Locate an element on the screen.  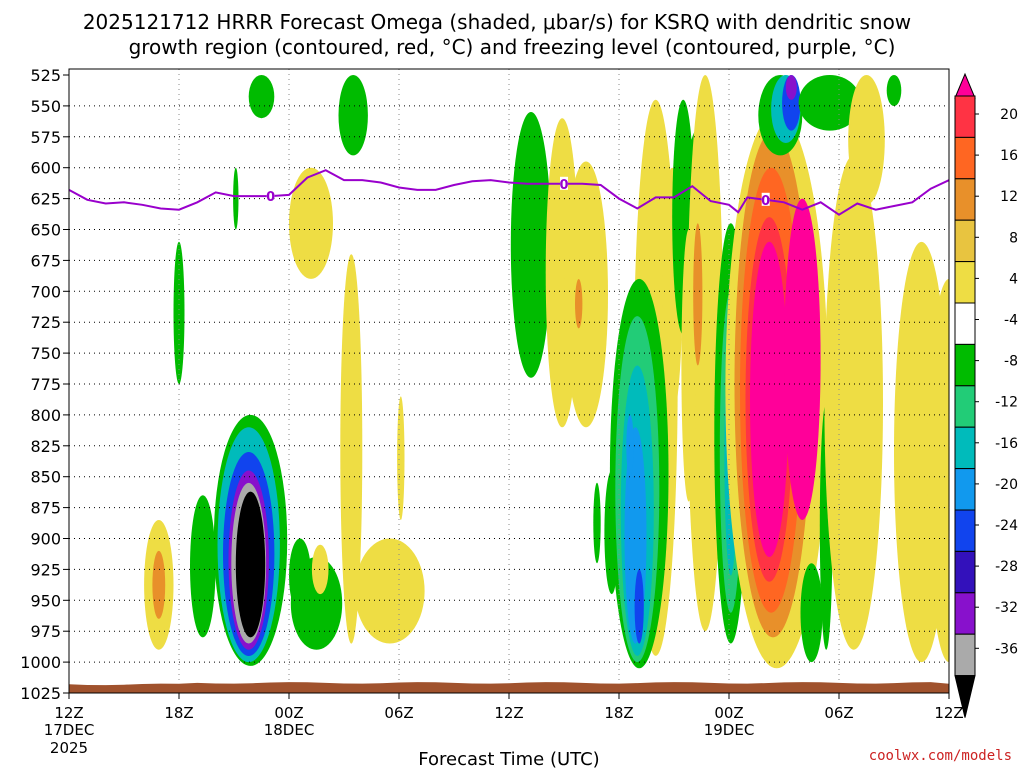
colorbar-tick-label: -24 is located at coordinates (1006, 526).